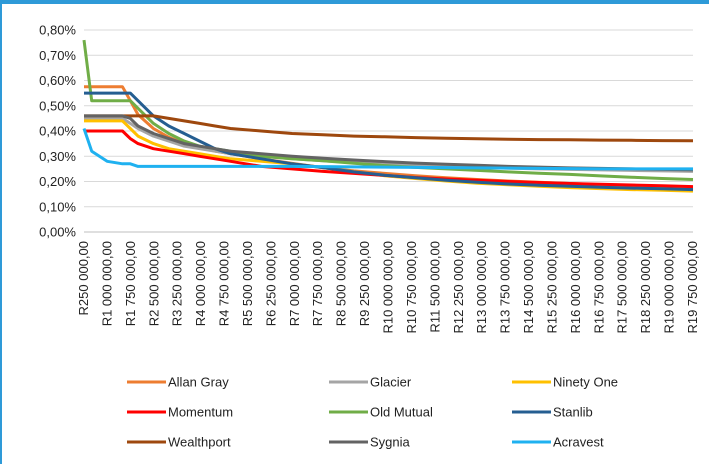 The height and width of the screenshot is (464, 709). What do you see at coordinates (200, 283) in the screenshot?
I see `x-tick-label: R4 000 000,00` at bounding box center [200, 283].